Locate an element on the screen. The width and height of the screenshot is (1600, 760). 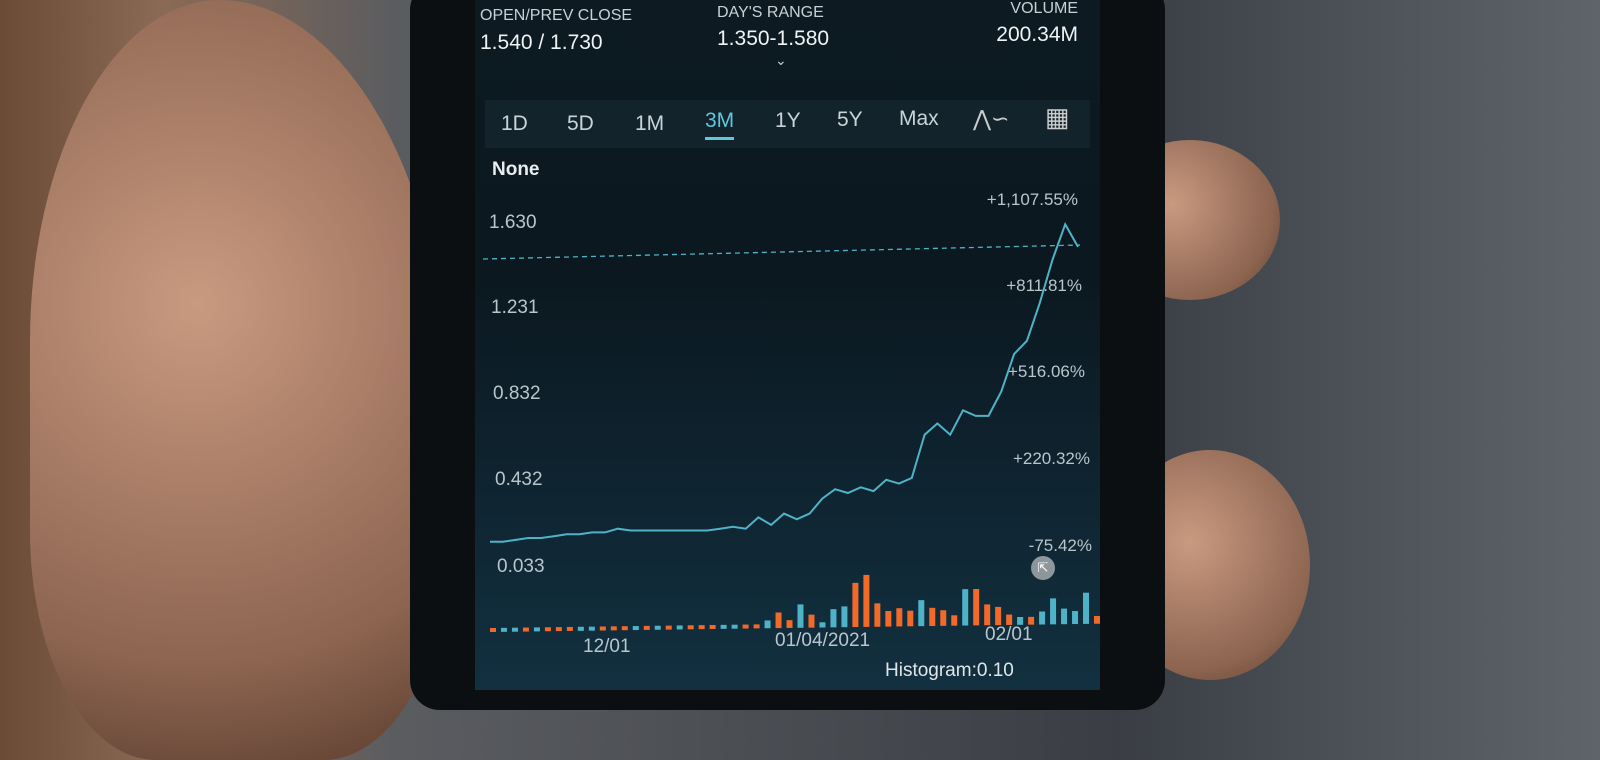
tab-1y: 1Y is located at coordinates (788, 120).